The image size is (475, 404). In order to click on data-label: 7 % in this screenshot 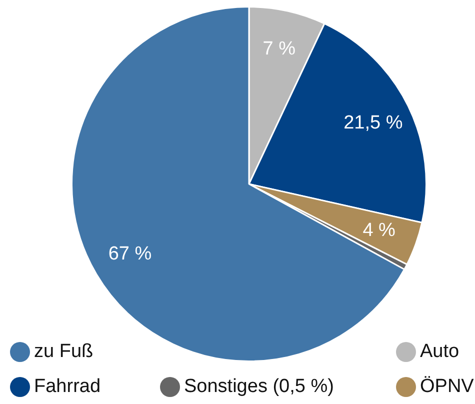, I will do `click(279, 49)`.